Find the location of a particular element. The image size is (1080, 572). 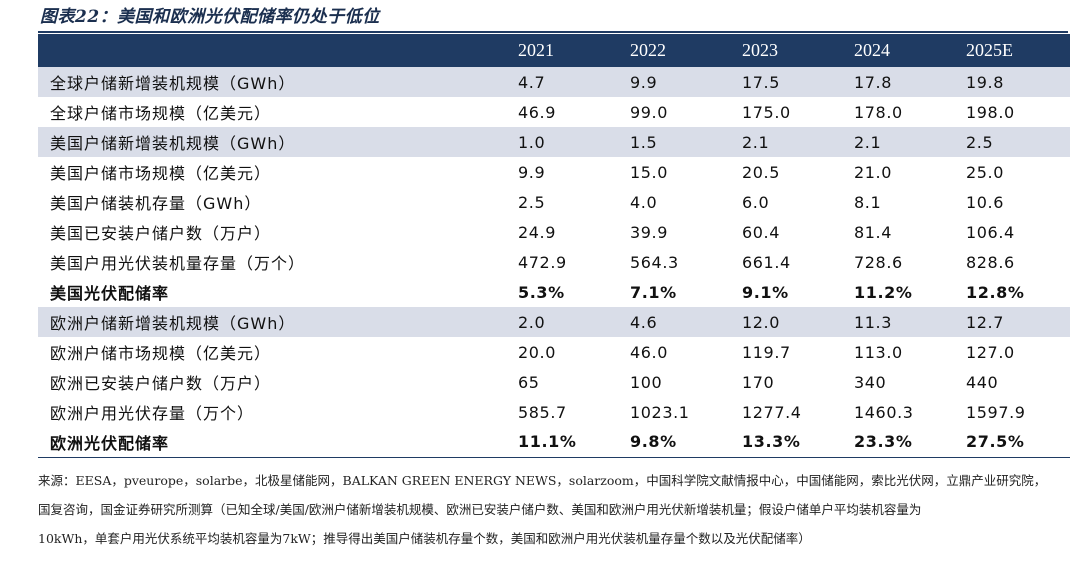

row-label: 美国户用光伏装机量存量（万个） is located at coordinates (178, 263).